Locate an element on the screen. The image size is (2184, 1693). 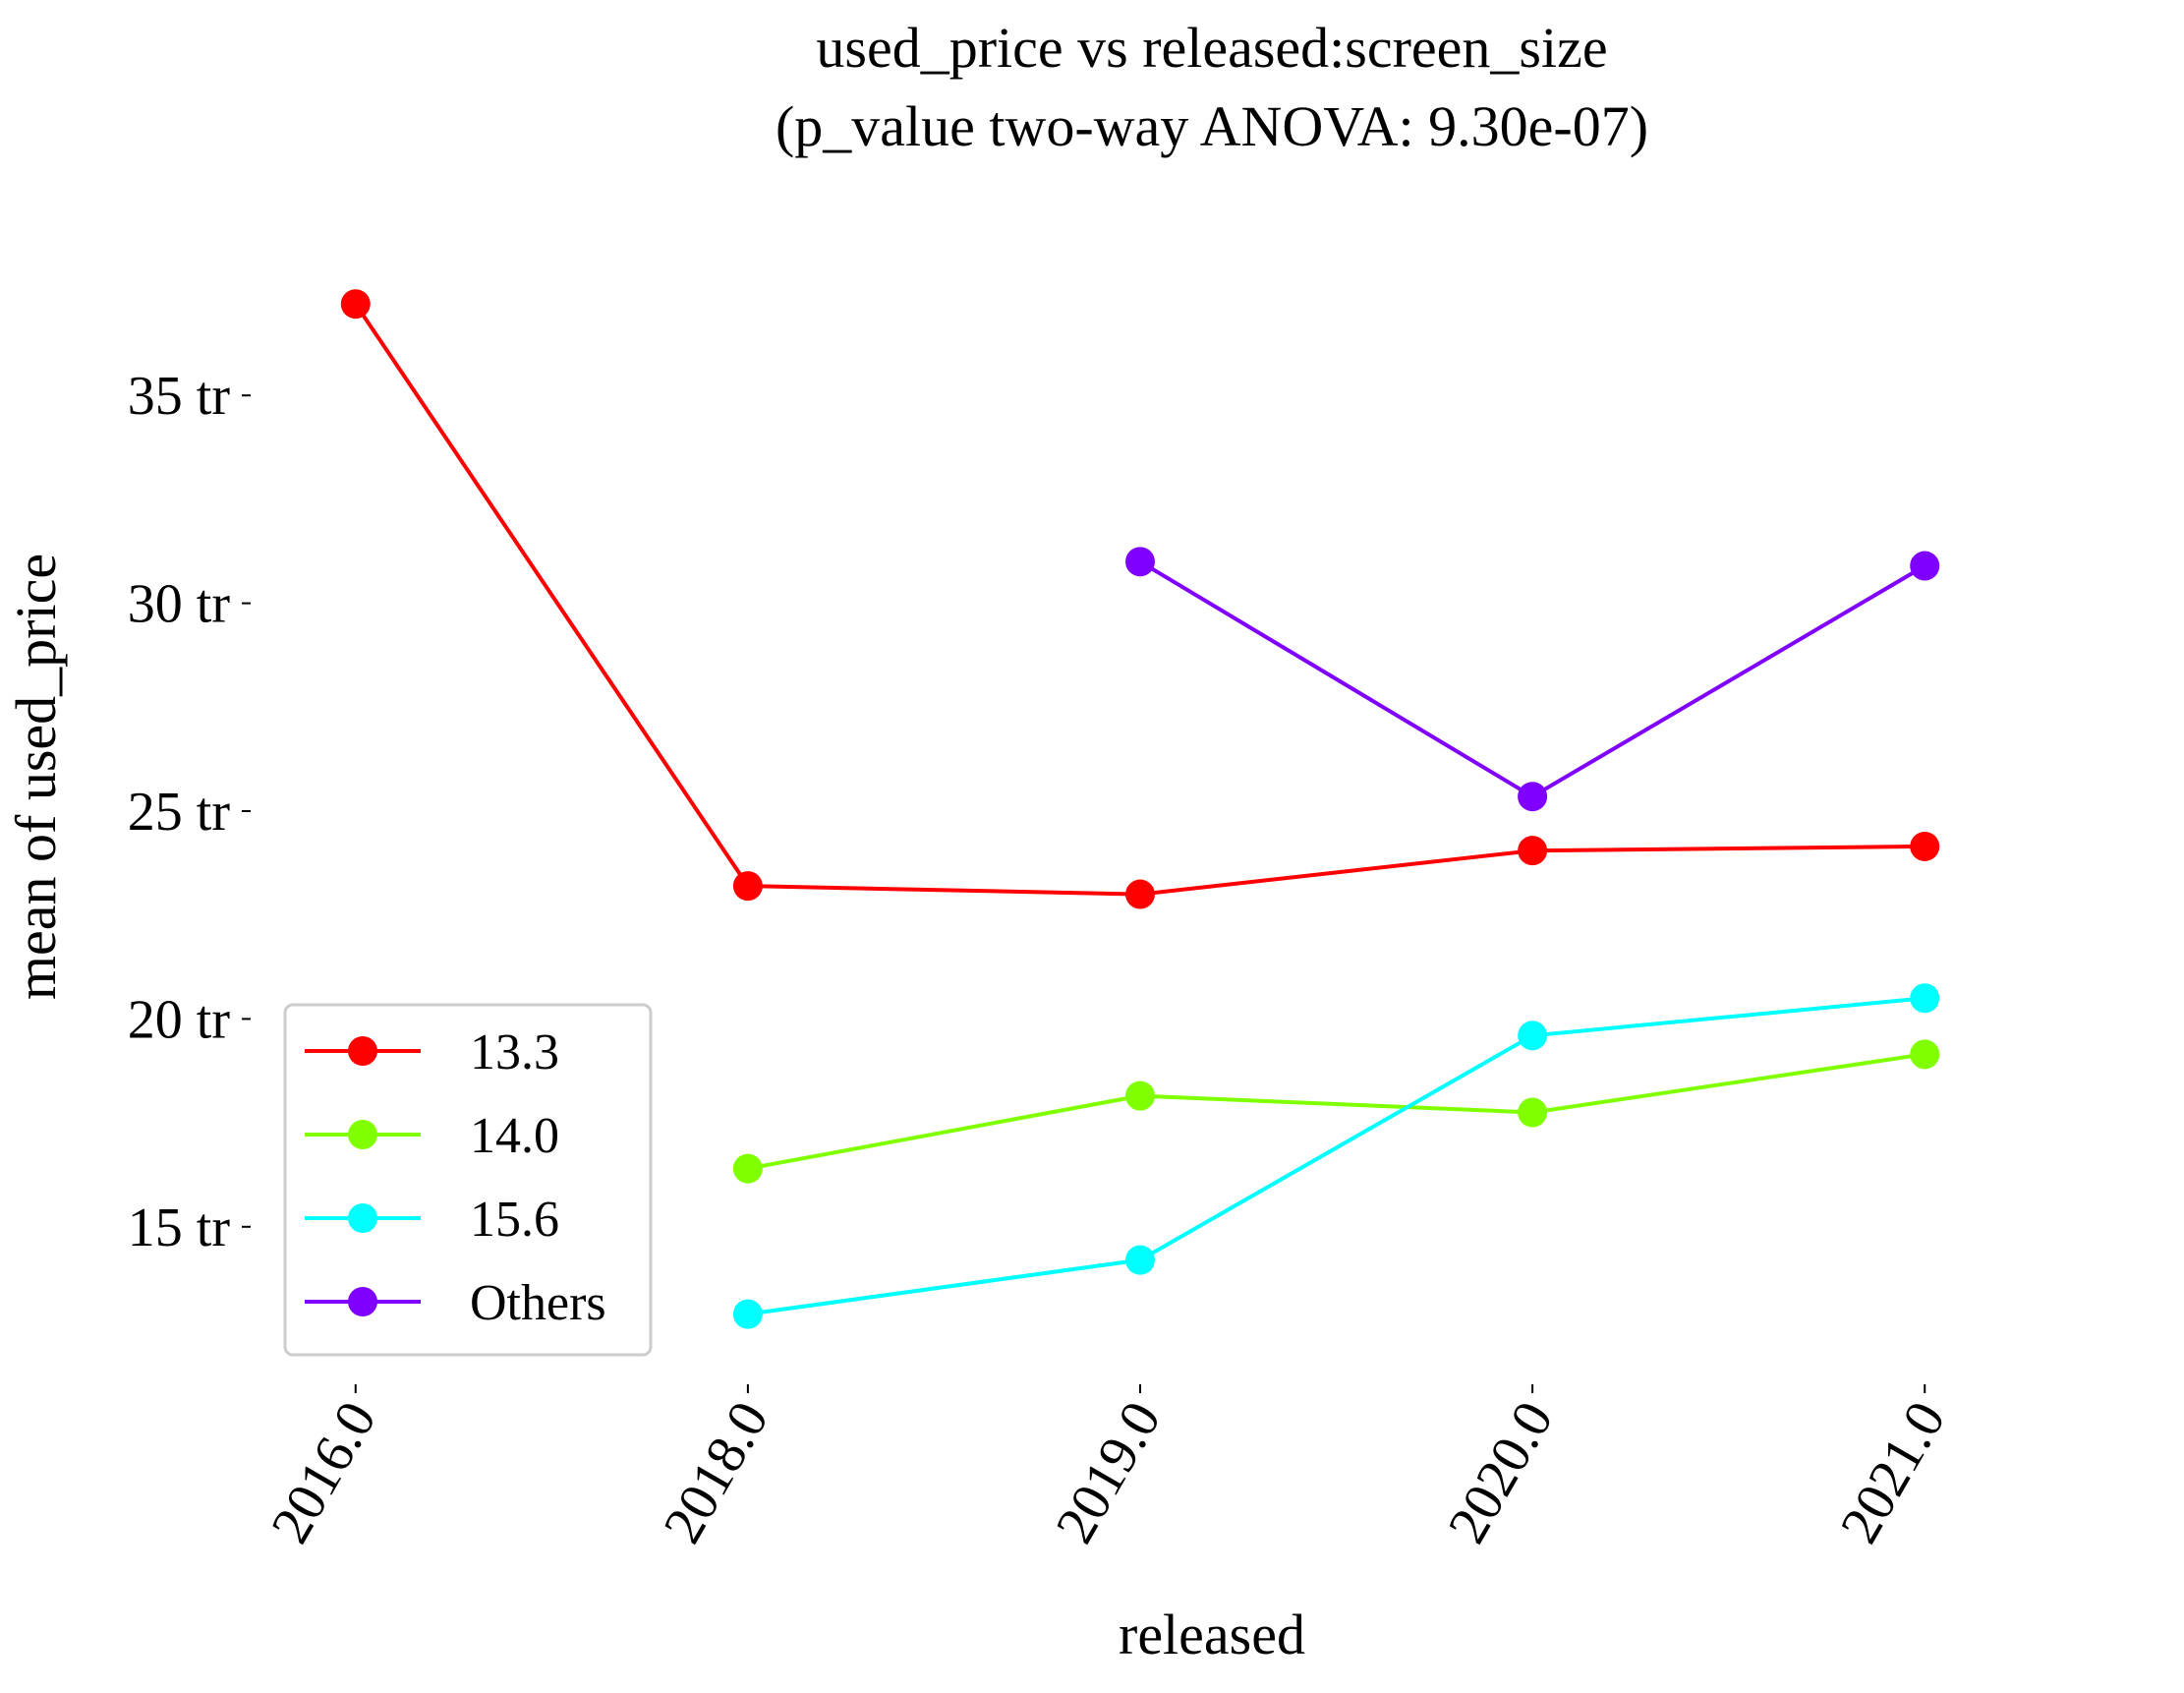
y-axis: 15 tr 20 tr 25 tr 30 tr 35 tr is located at coordinates (189, 812).